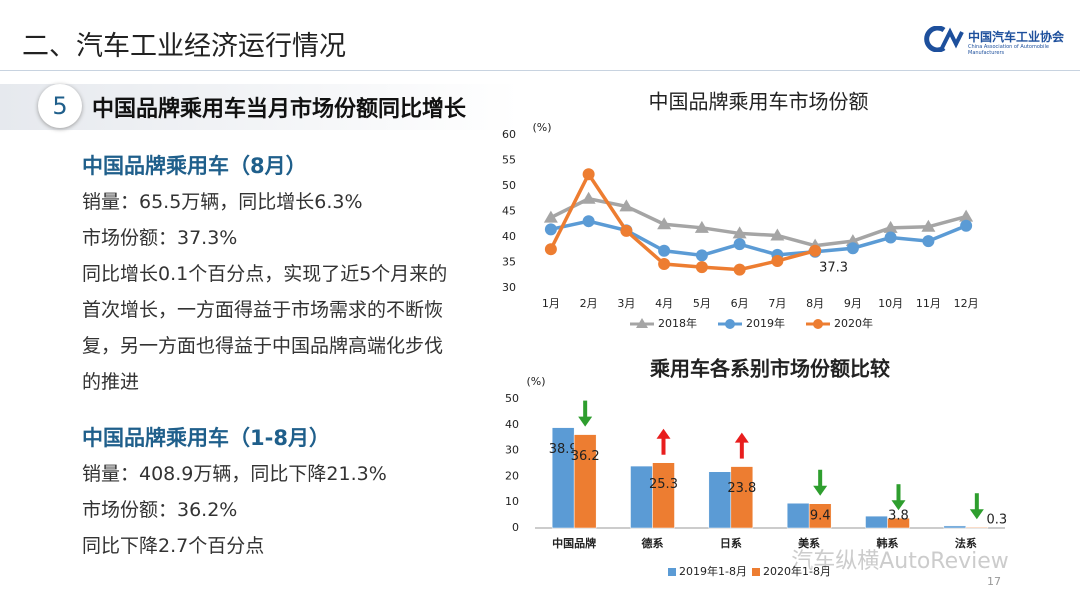  What do you see at coordinates (777, 303) in the screenshot?
I see `x-tick-label: 7月` at bounding box center [777, 303].